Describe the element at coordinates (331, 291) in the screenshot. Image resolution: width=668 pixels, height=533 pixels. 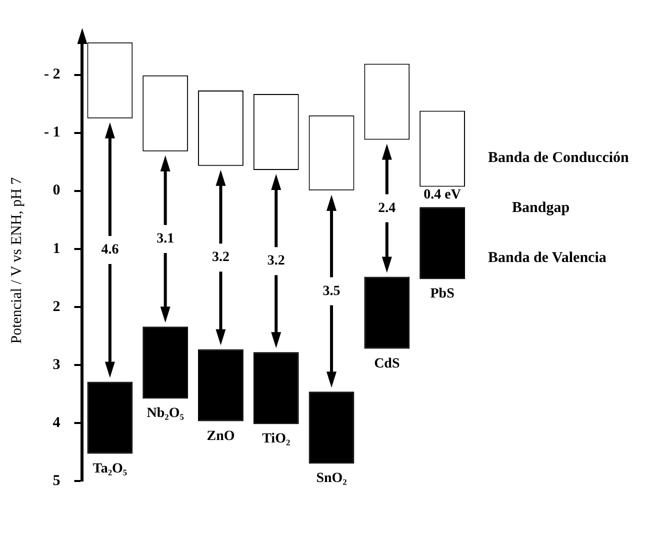
I see `annotation: 3.5` at that location.